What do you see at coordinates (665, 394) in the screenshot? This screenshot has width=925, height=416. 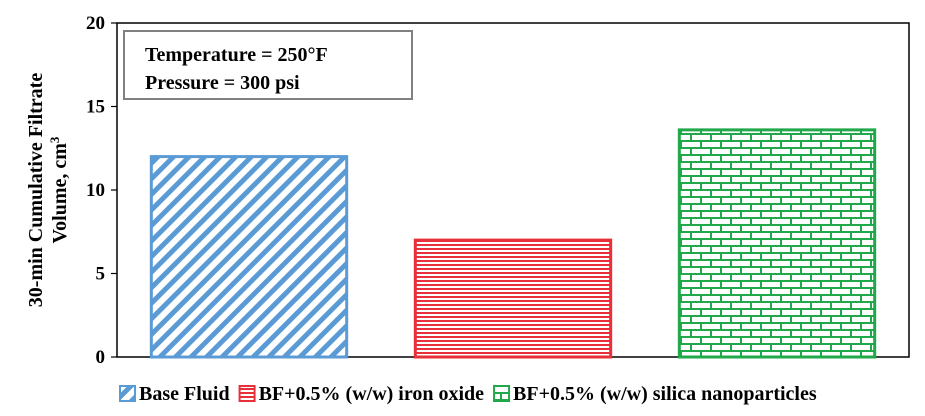 I see `legend-label-3: BF+0.5% (w/w) silica nanoparticles` at bounding box center [665, 394].